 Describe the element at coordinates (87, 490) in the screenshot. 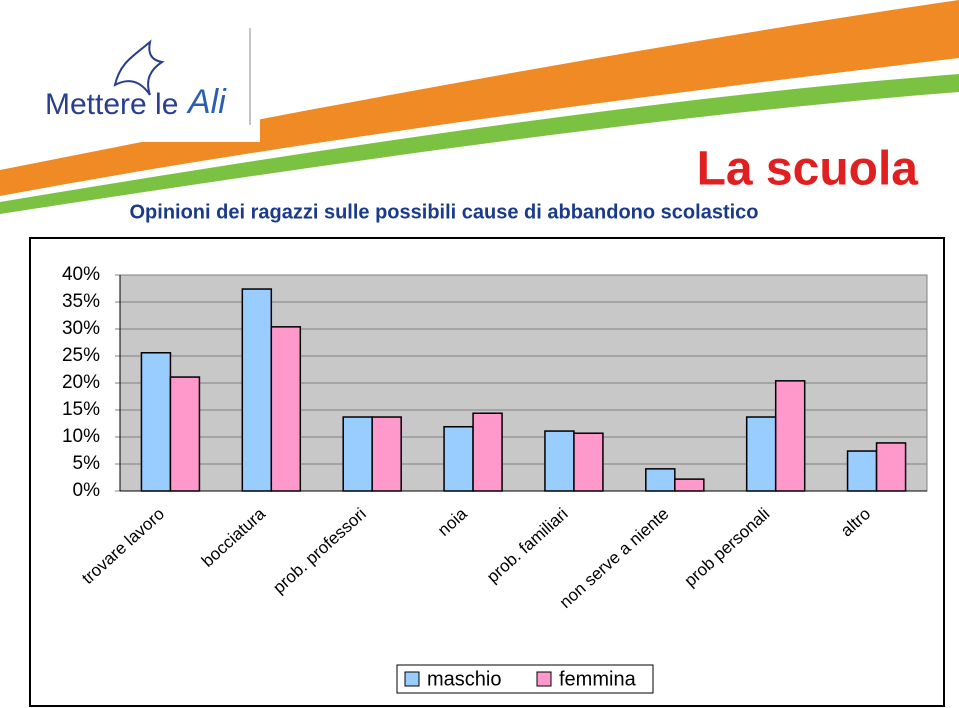

I see `y-tick-label: 0%` at that location.